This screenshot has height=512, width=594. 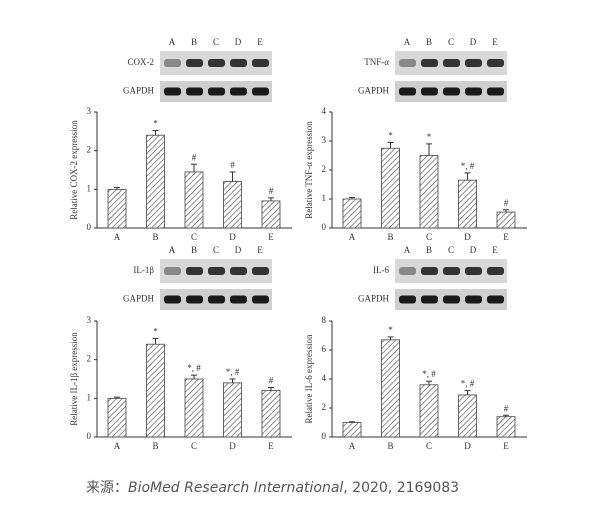 What do you see at coordinates (235, 488) in the screenshot?
I see `caption-journal: BioMed Research International` at bounding box center [235, 488].